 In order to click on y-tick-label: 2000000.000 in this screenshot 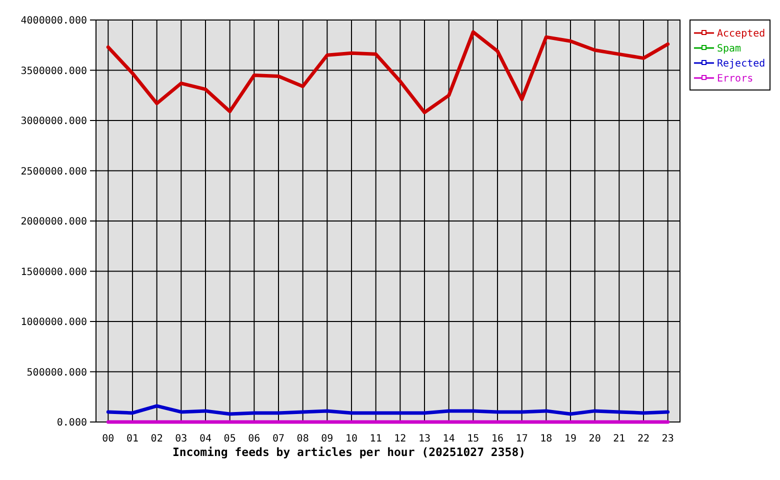, I will do `click(53, 222)`.